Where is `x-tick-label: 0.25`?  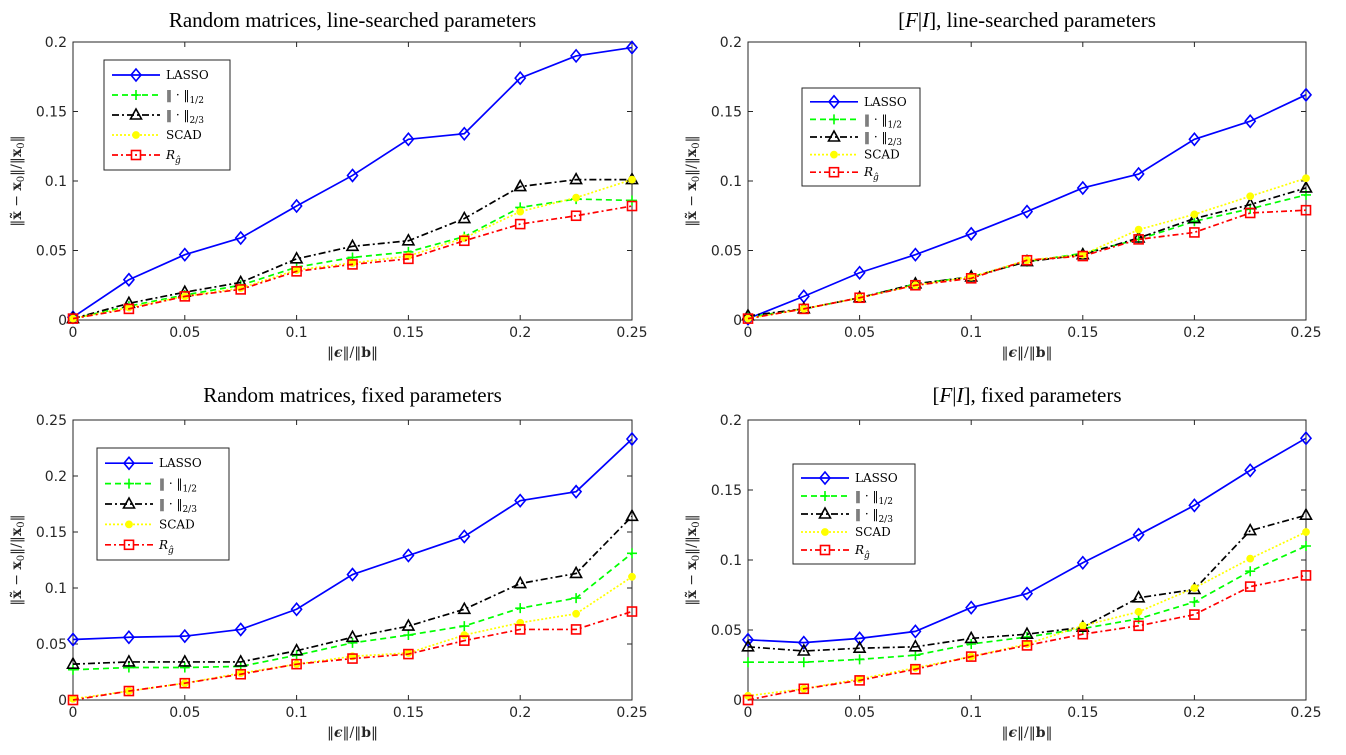
x-tick-label: 0.25 is located at coordinates (1305, 713).